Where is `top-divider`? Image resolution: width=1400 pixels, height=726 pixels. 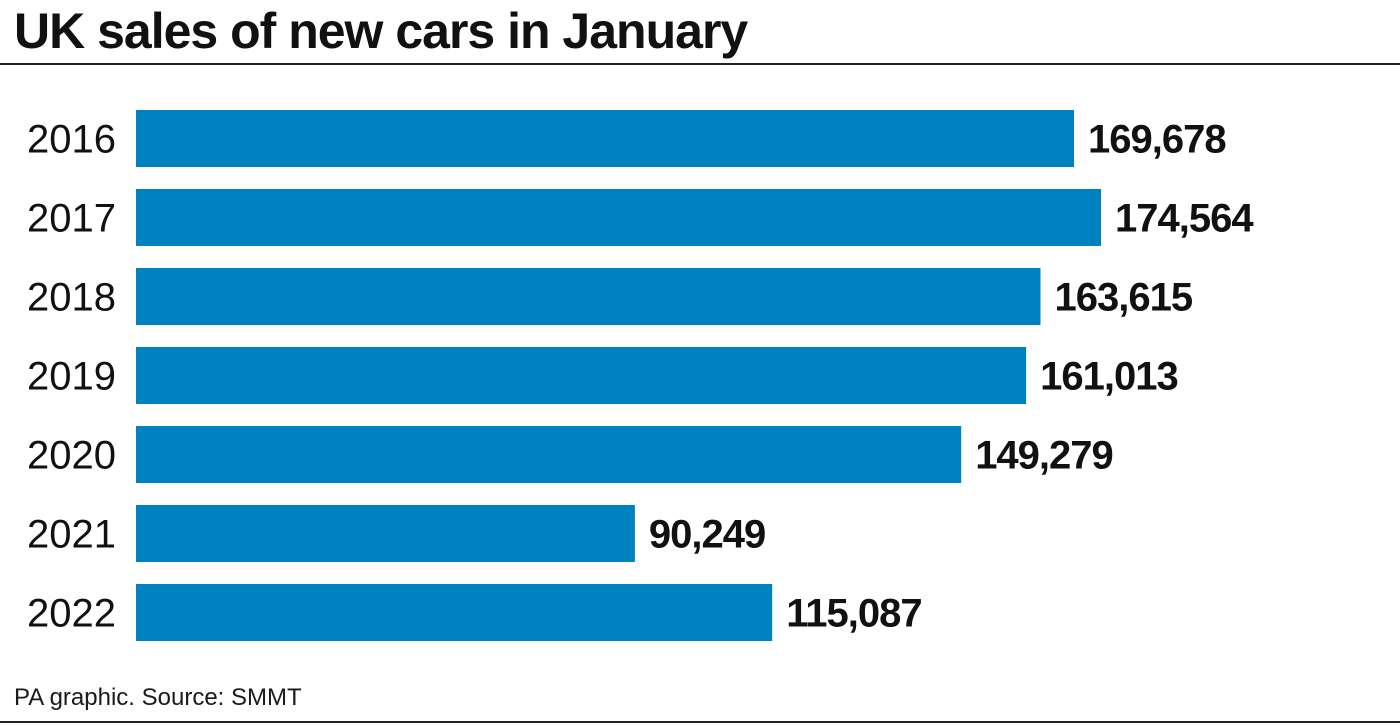
top-divider is located at coordinates (700, 64).